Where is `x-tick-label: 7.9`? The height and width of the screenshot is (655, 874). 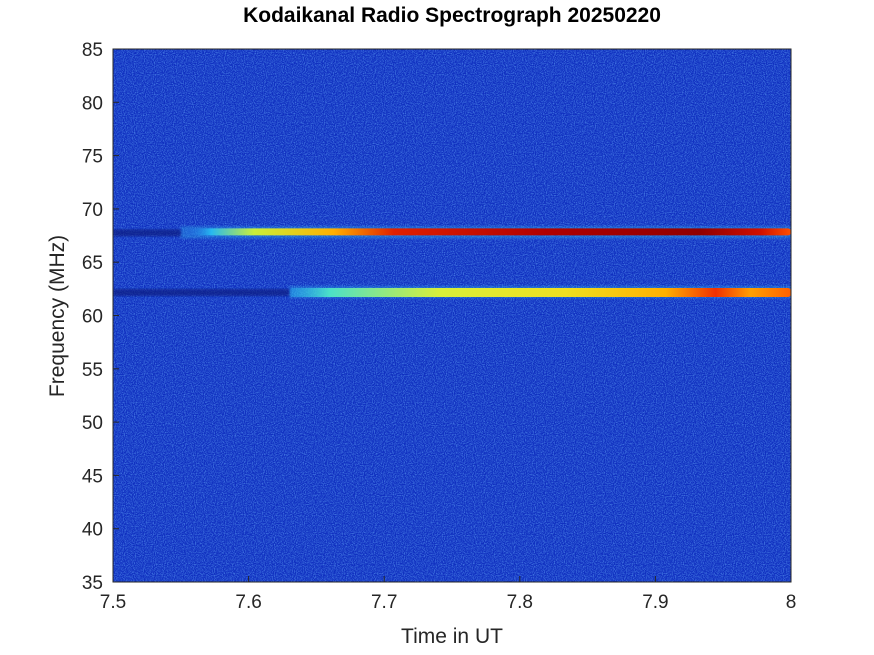 x-tick-label: 7.9 is located at coordinates (655, 602).